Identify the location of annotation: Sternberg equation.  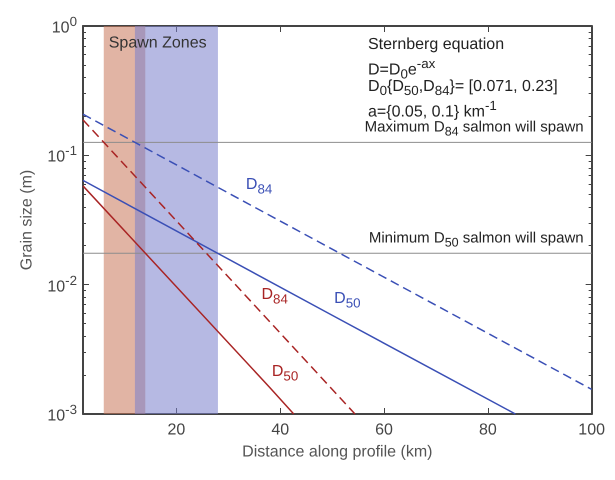
(436, 45).